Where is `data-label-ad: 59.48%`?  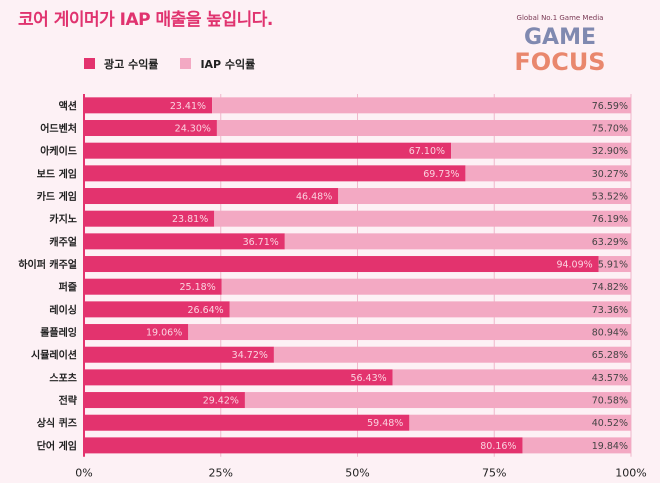
data-label-ad: 59.48% is located at coordinates (385, 423).